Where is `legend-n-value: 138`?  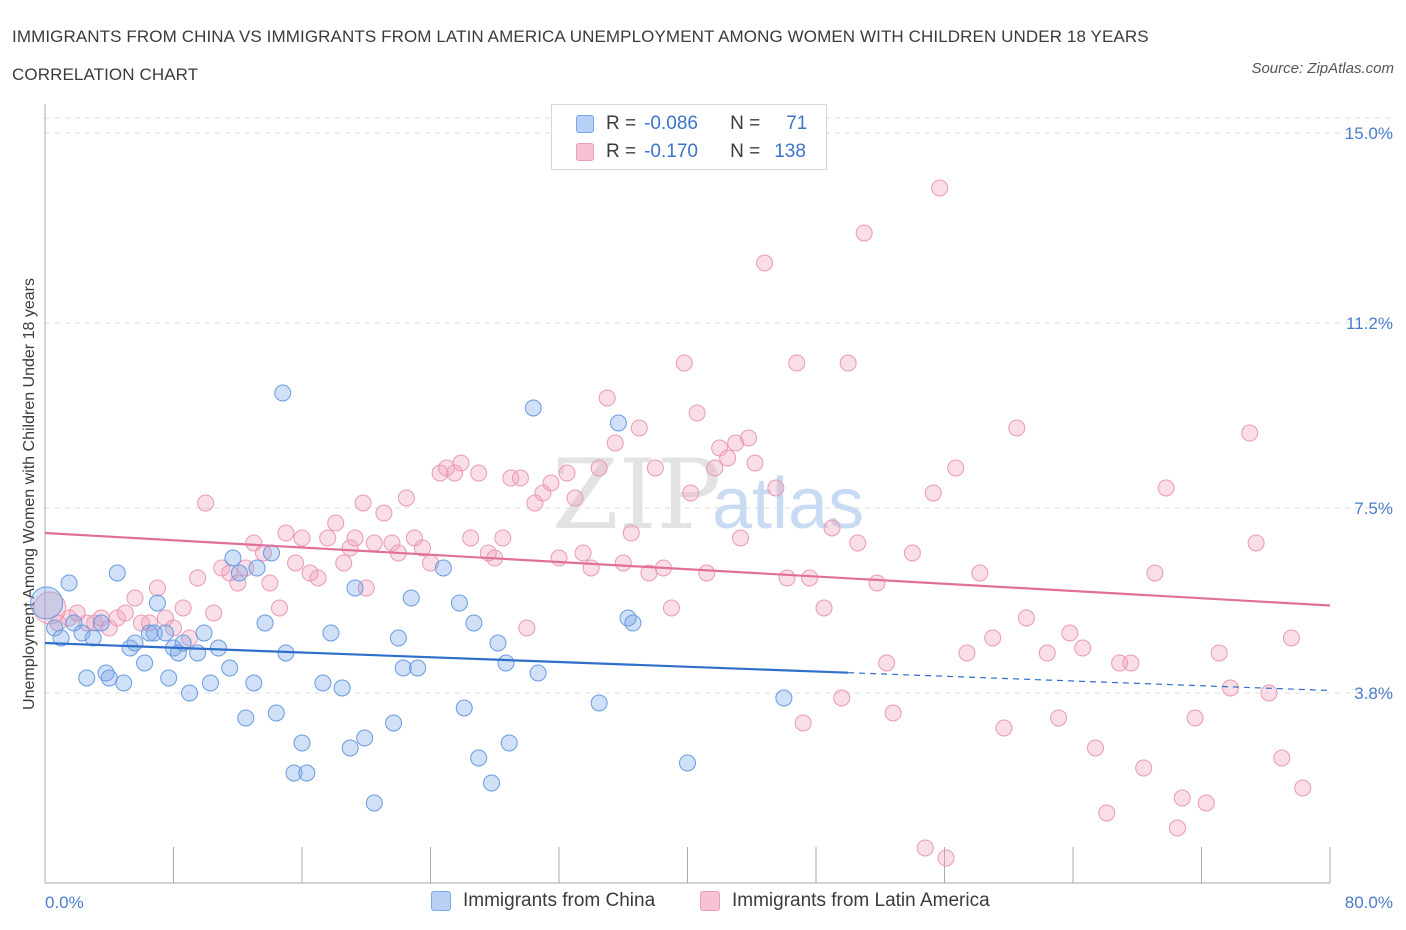
legend-n-value: 138 is located at coordinates (790, 151).